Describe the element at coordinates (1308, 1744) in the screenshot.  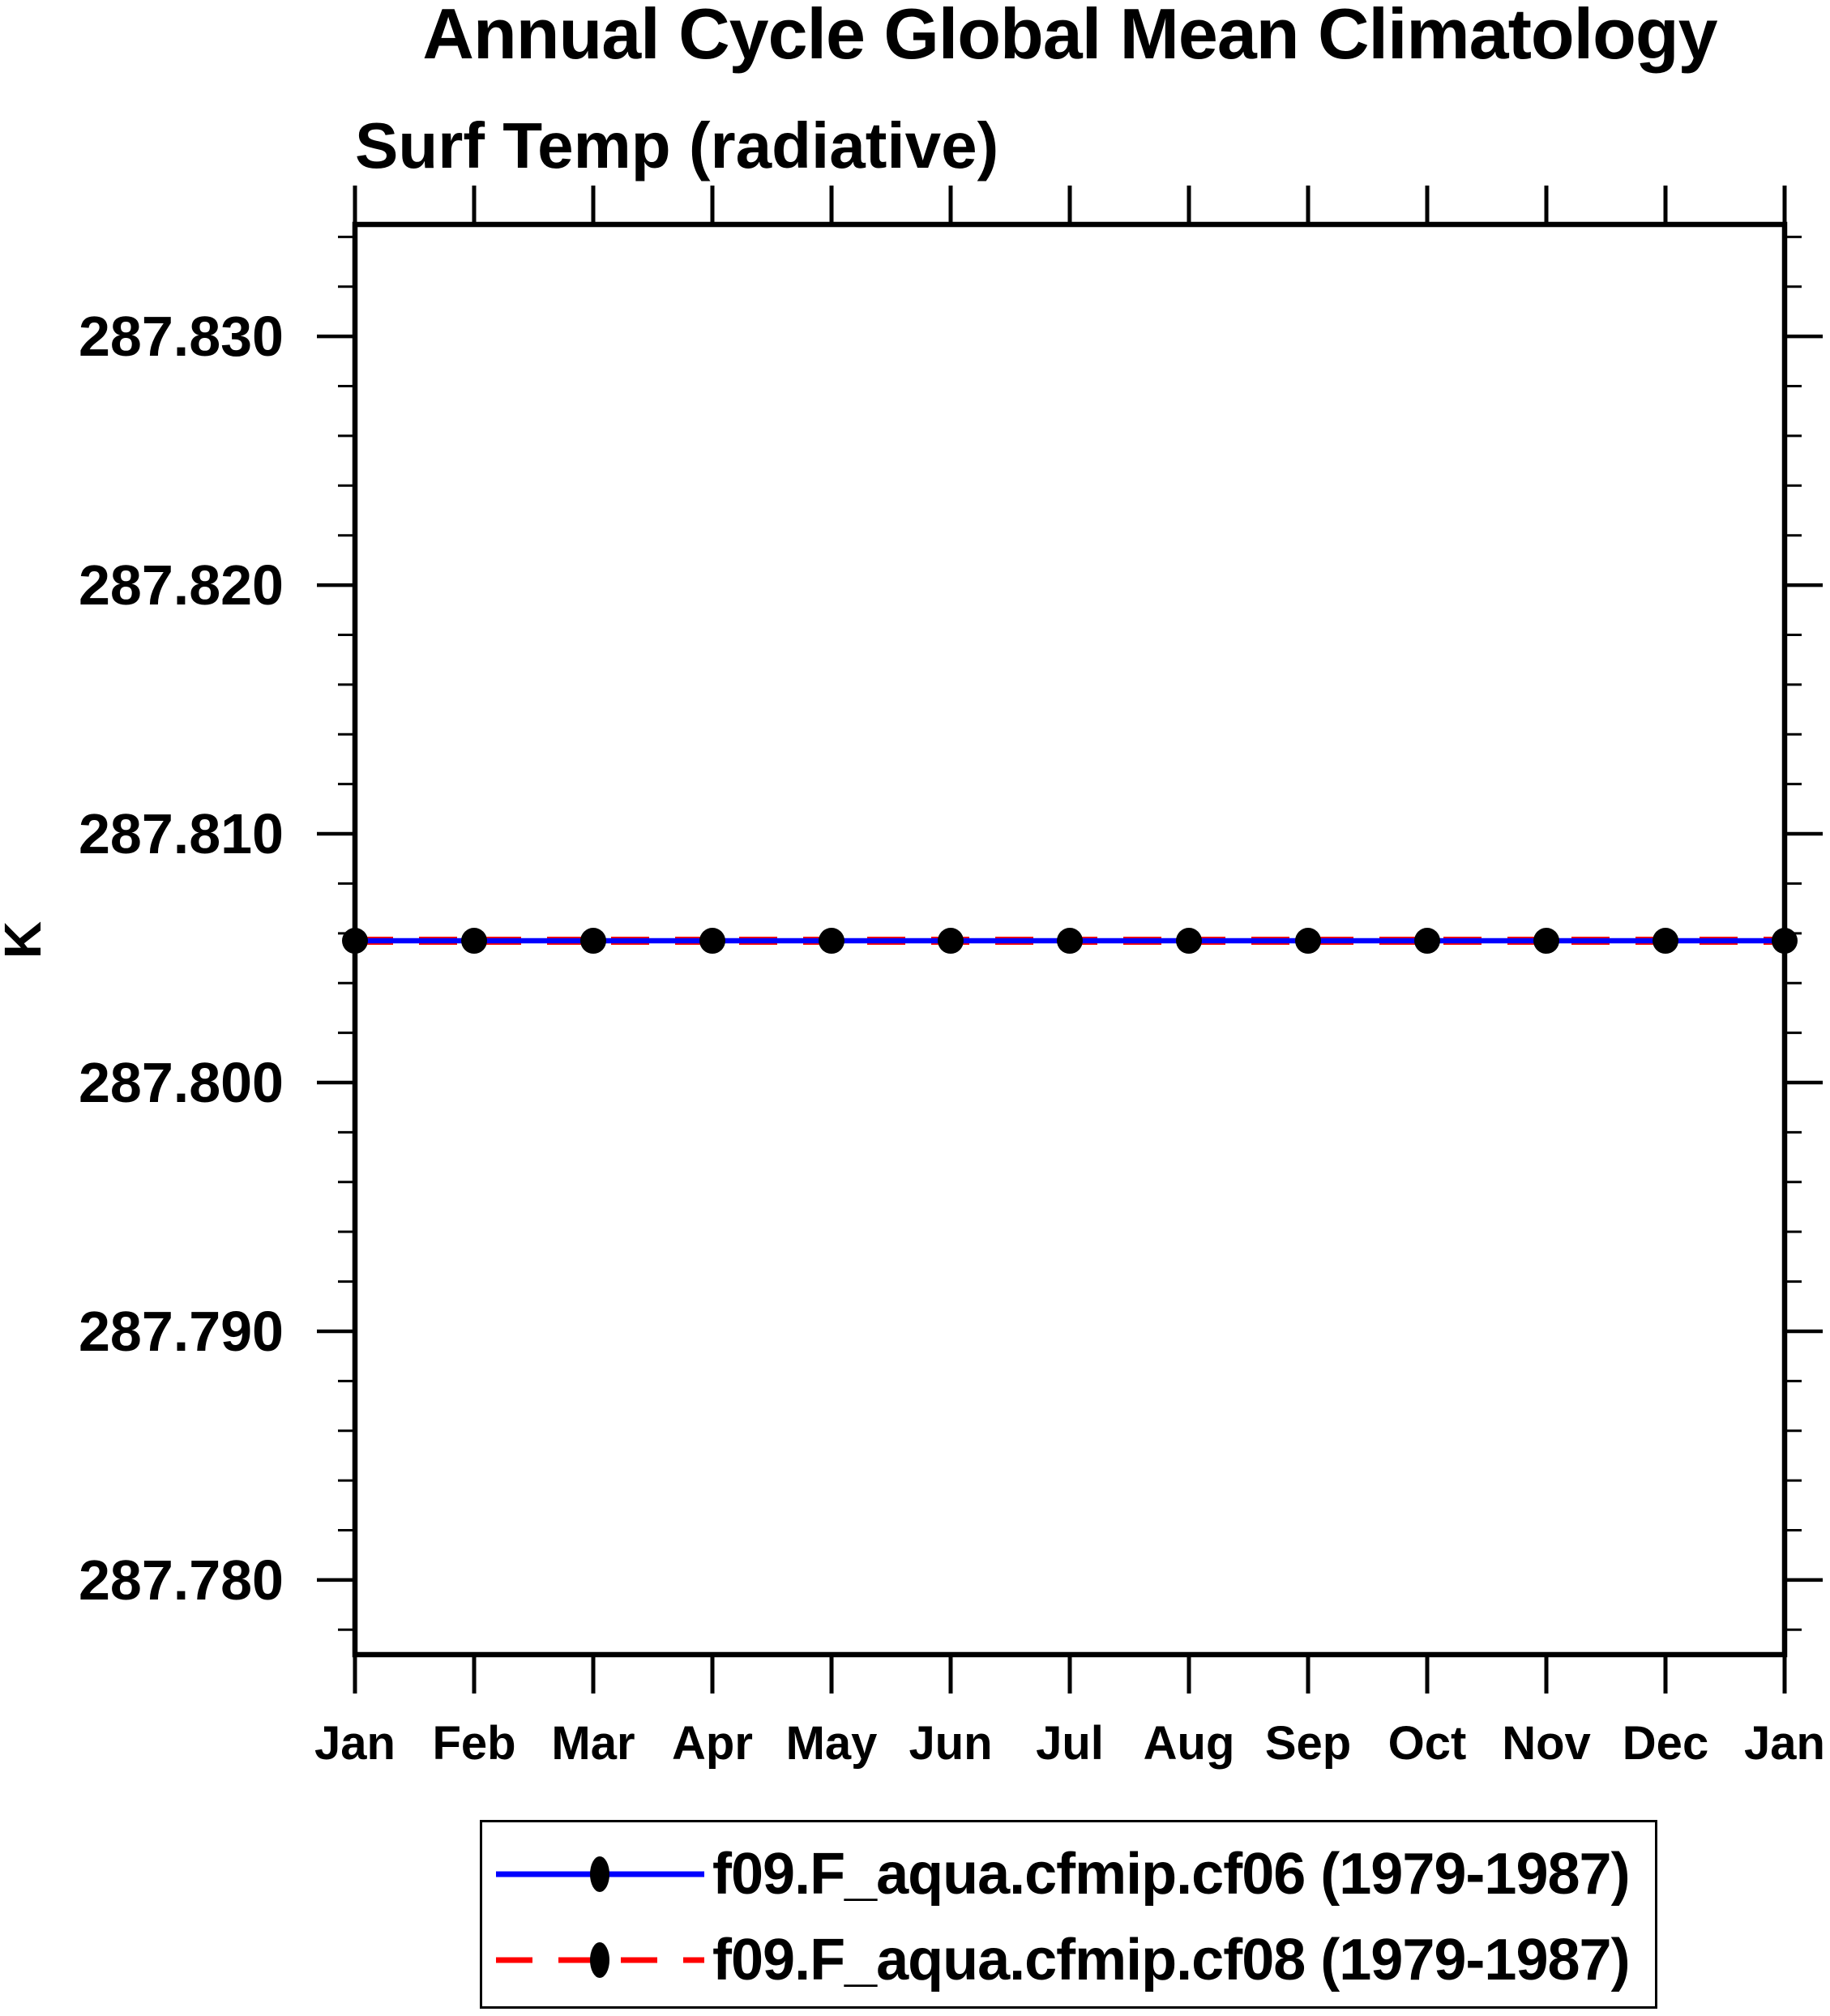
I see `month-label: Sep` at that location.